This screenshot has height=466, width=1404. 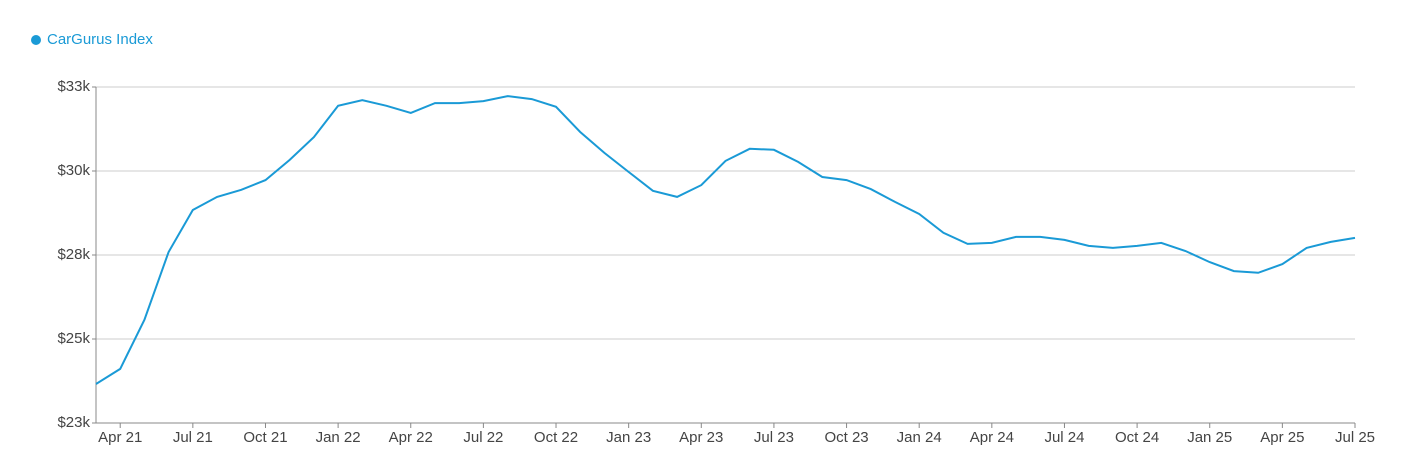 What do you see at coordinates (36, 40) in the screenshot?
I see `legend-marker` at bounding box center [36, 40].